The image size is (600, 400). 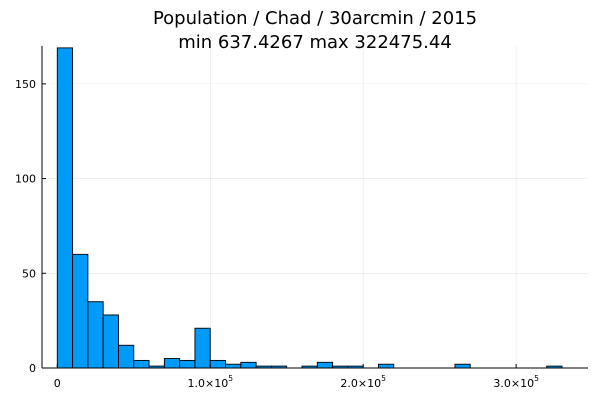 I want to click on y-tick-label-2: 100, so click(x=25, y=179).